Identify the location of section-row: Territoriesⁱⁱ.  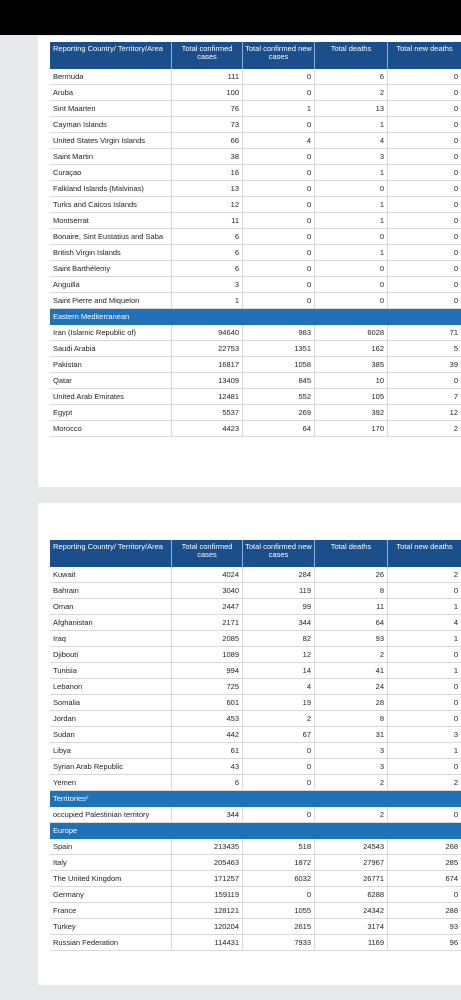
(255, 799).